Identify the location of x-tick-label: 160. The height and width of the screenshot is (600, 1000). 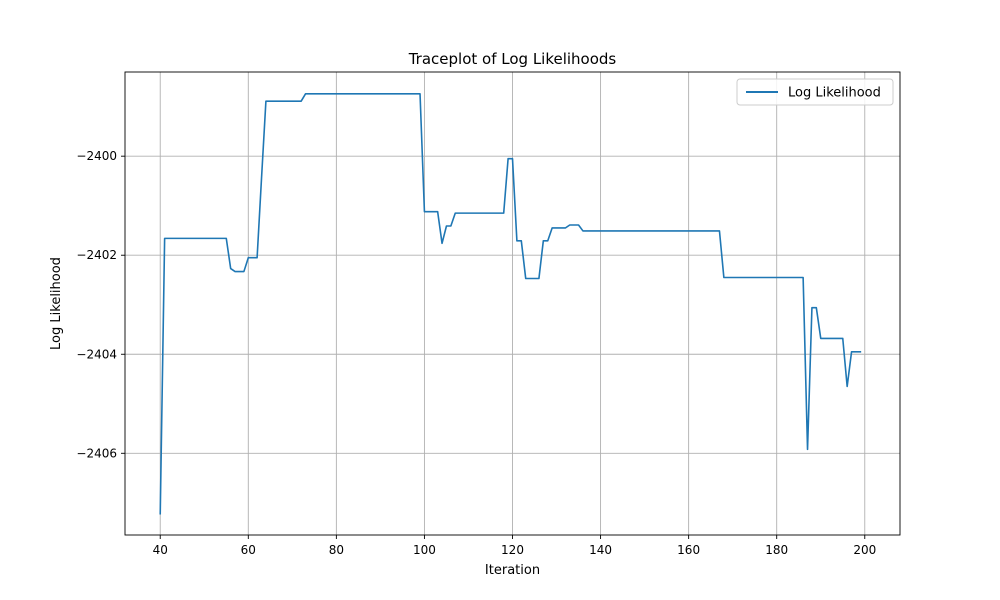
(688, 550).